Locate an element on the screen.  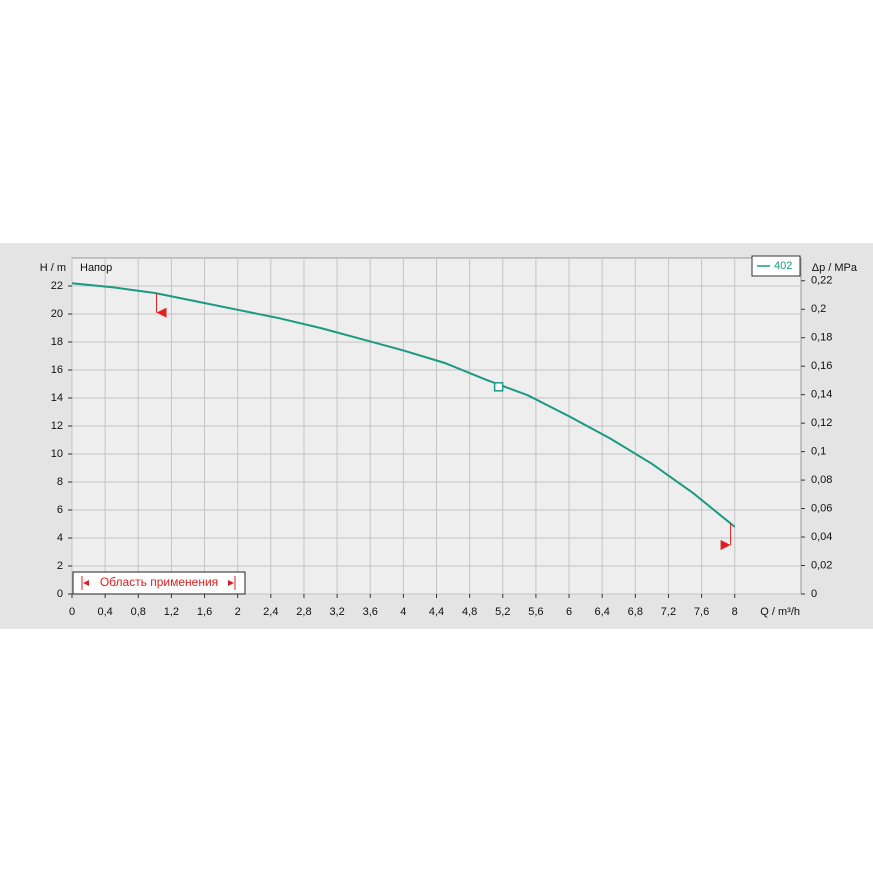
x-tick-label: 3,2 is located at coordinates (336, 612).